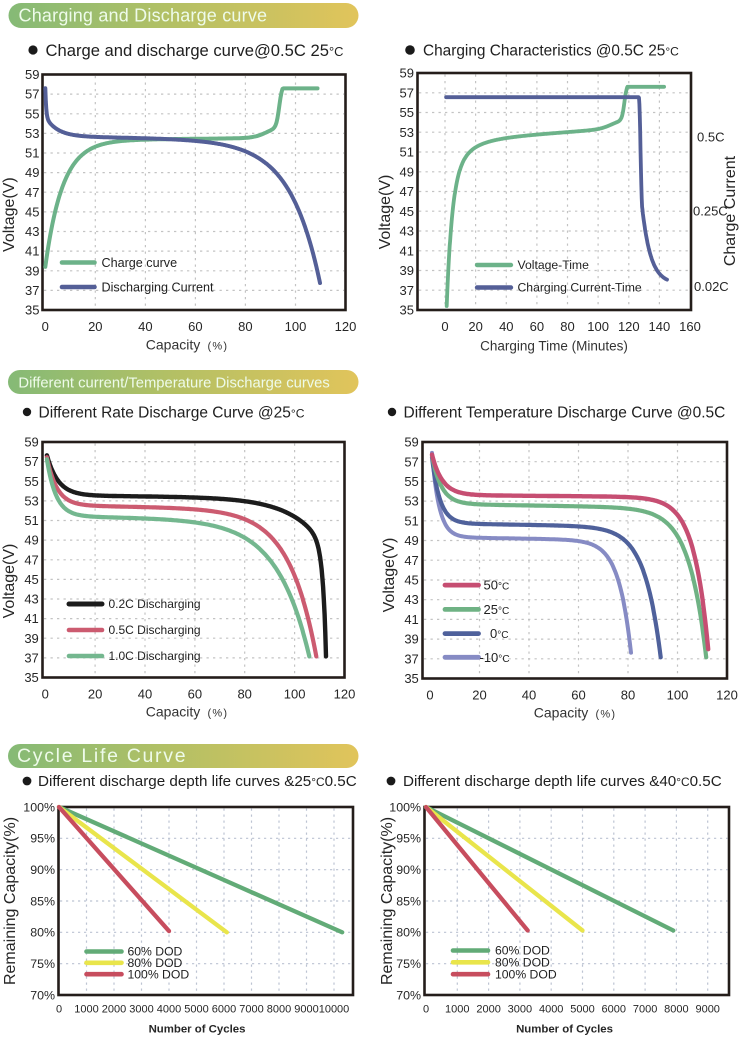 The image size is (750, 1045). What do you see at coordinates (495, 657) in the screenshot?
I see `svg-text: -10°C` at bounding box center [495, 657].